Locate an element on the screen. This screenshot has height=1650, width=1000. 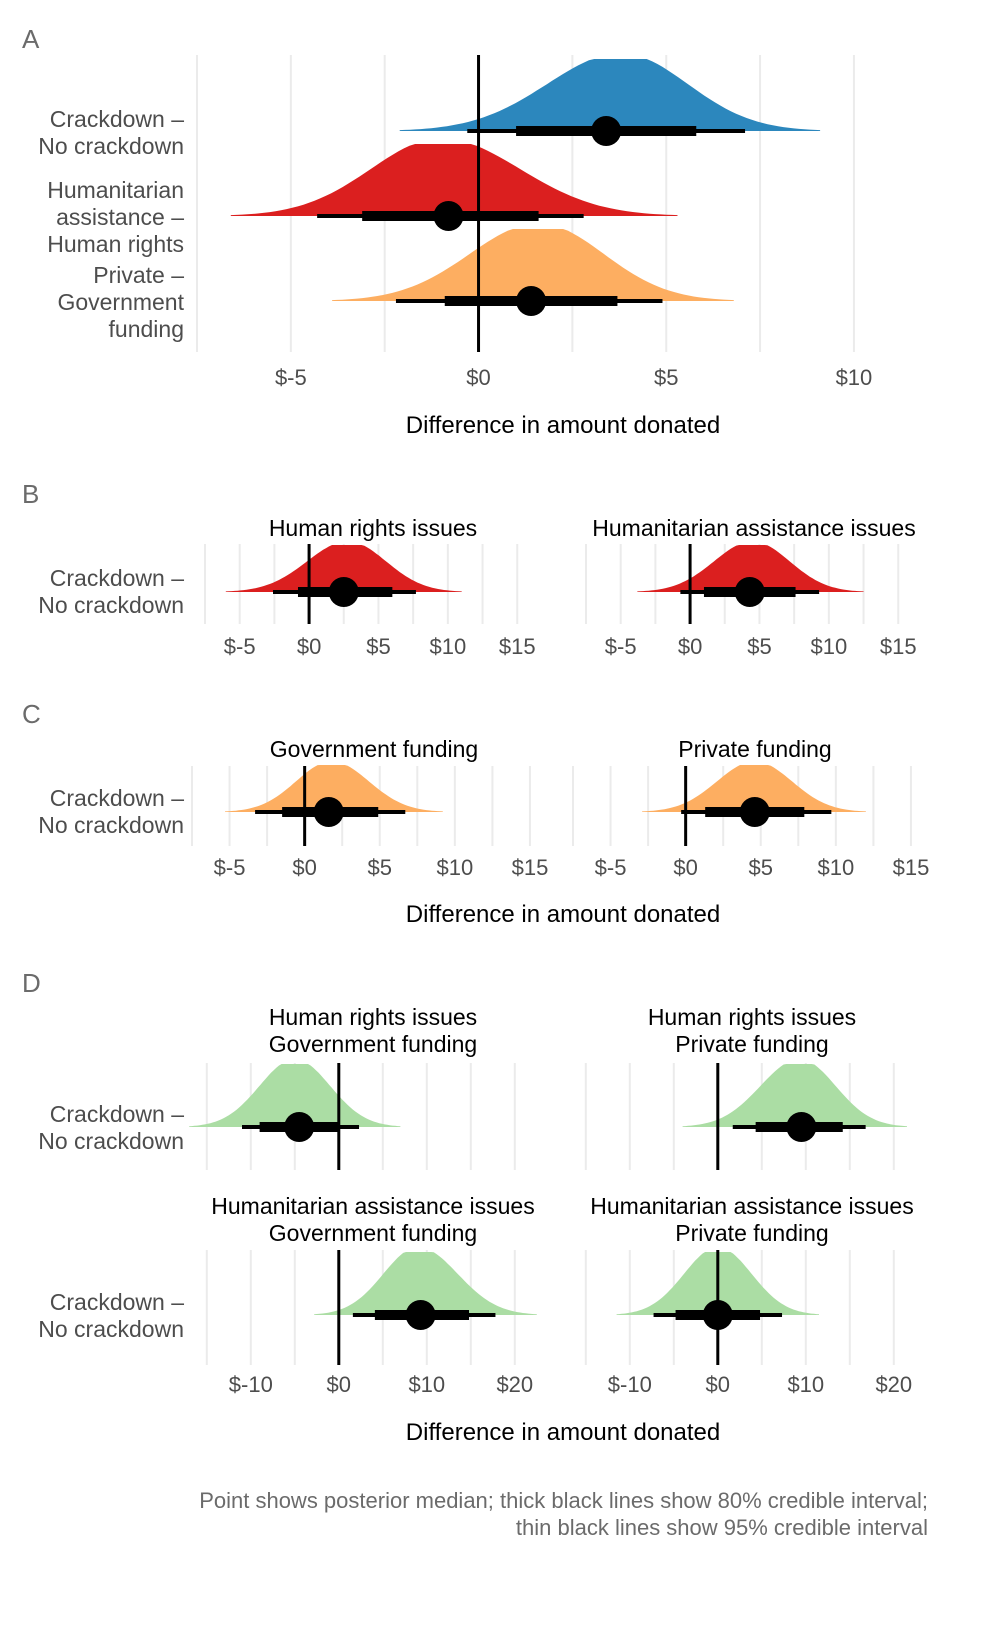
panel-C-facet: $-5 $0 $5 $10 $15 Government funding is located at coordinates (370, 808).